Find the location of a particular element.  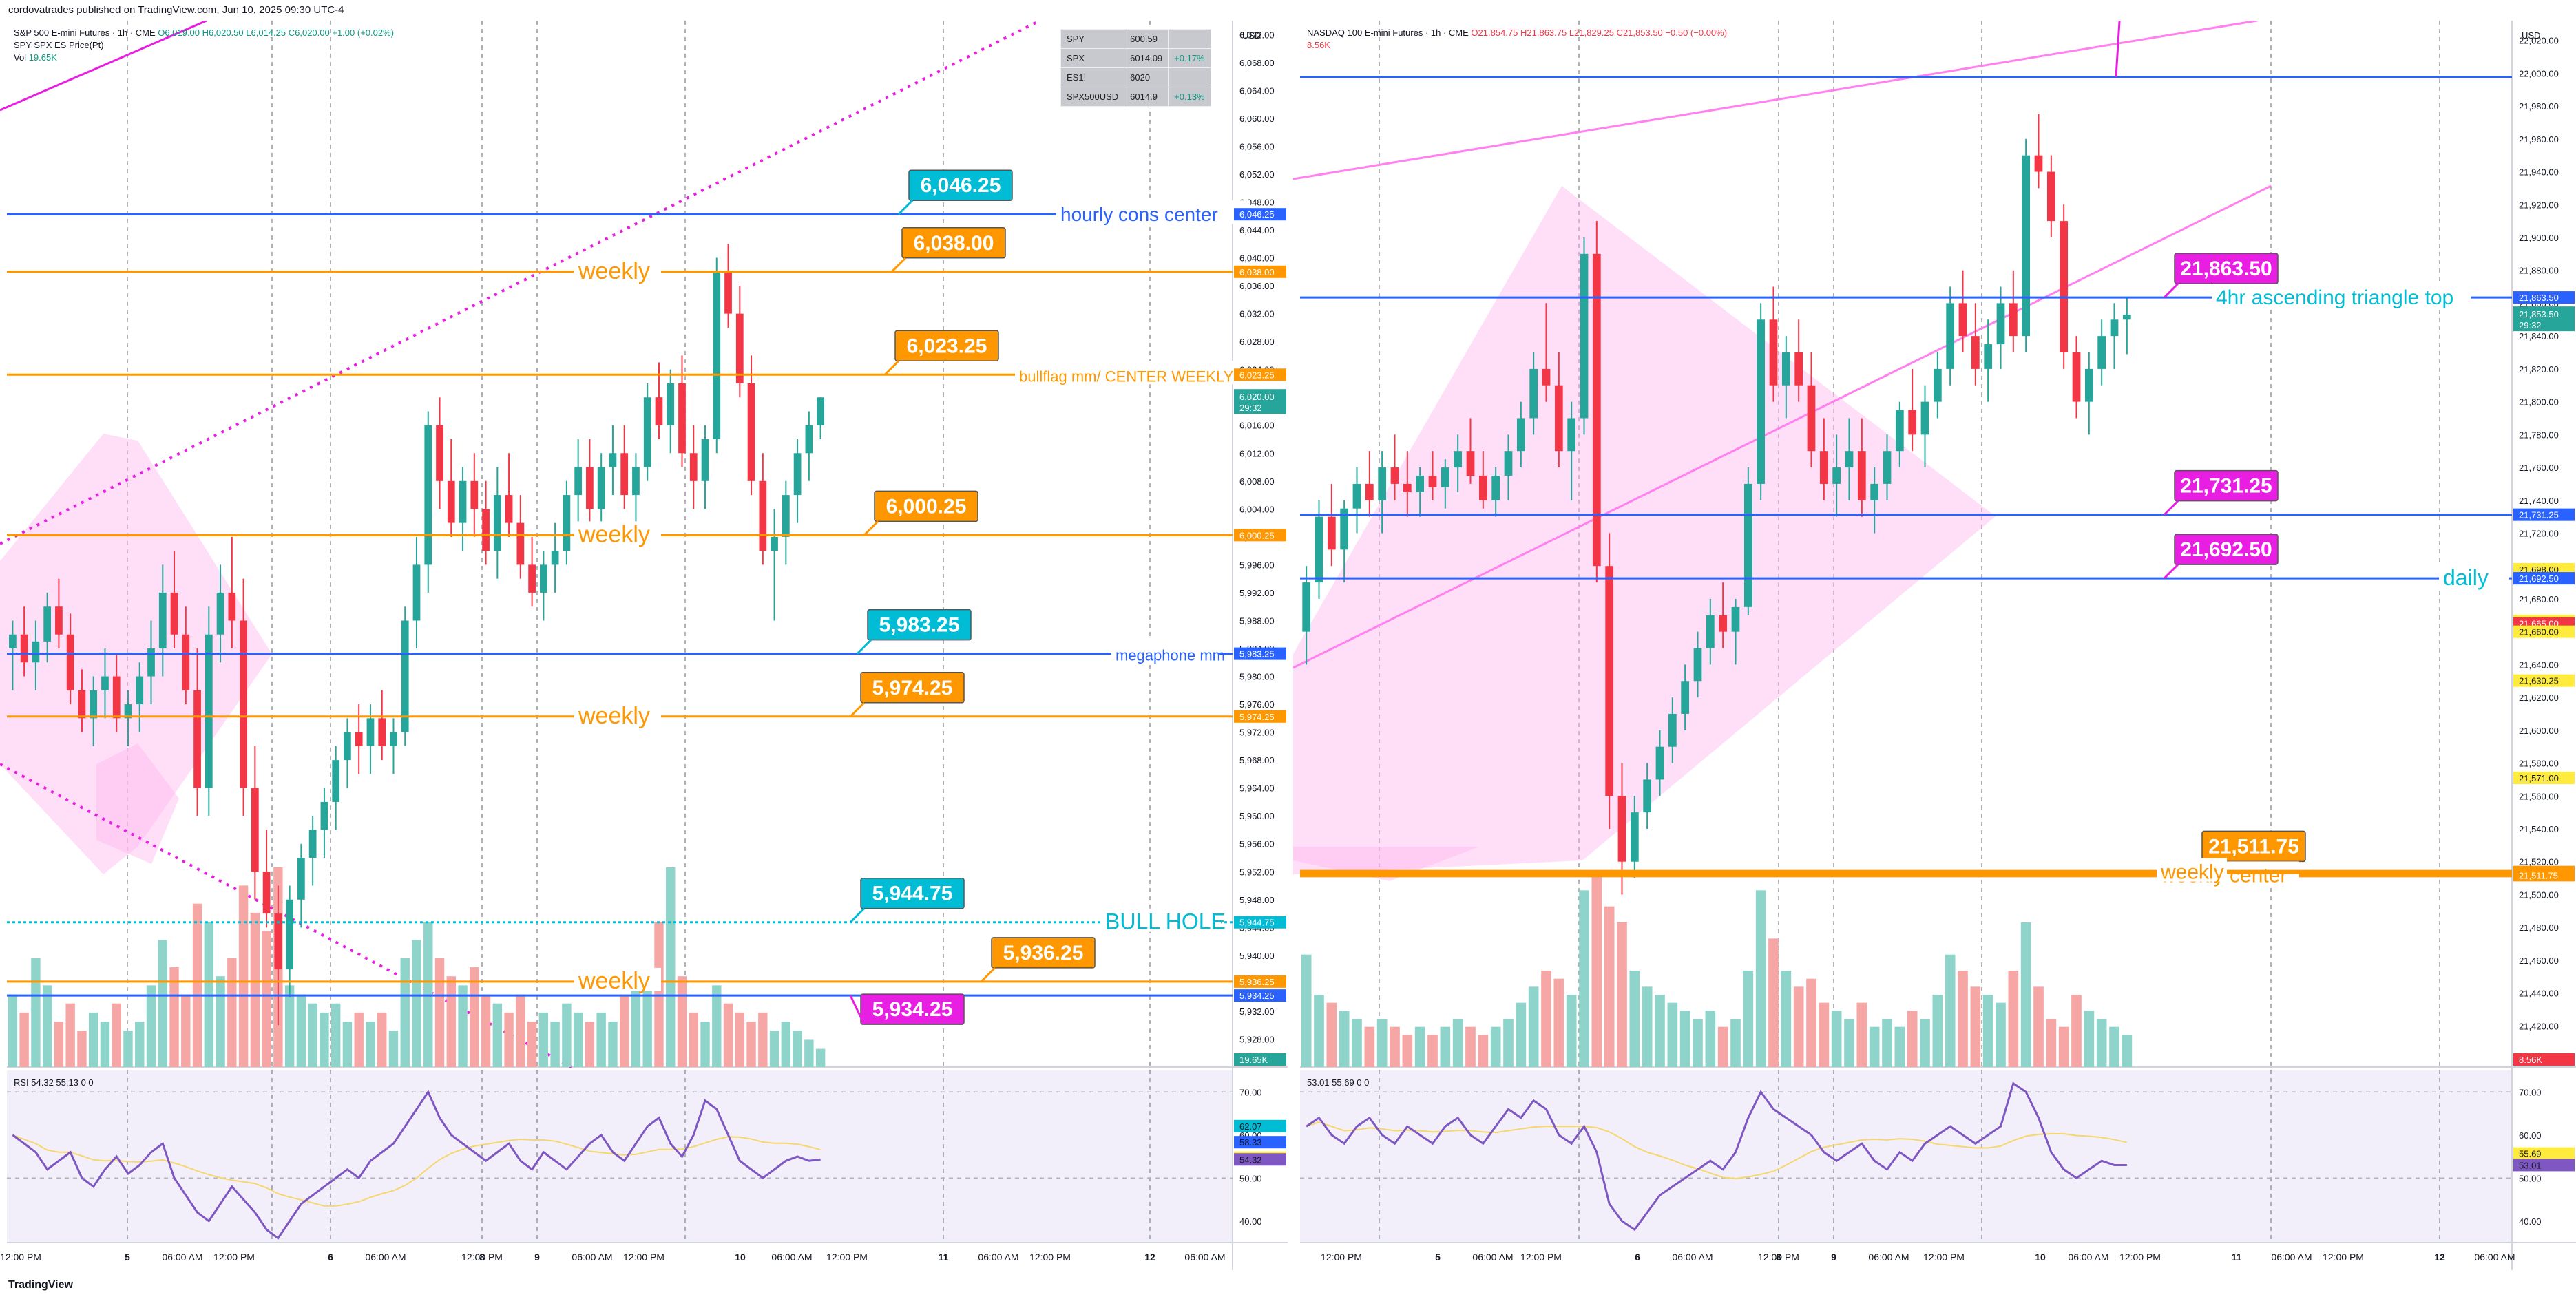

price-tick-label: 5,996.00 is located at coordinates (1257, 565).